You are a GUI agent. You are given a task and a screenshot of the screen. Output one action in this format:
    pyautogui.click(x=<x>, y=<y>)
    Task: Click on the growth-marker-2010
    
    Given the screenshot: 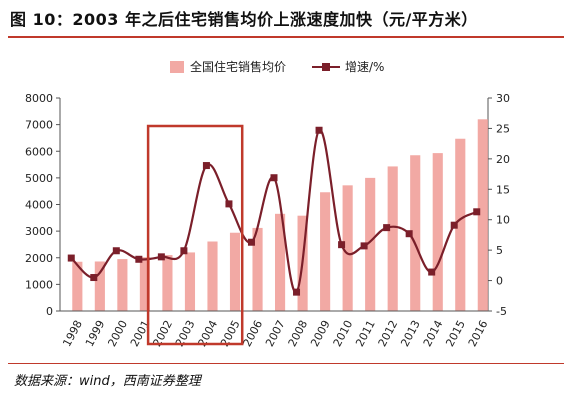 What is the action you would take?
    pyautogui.click(x=342, y=245)
    